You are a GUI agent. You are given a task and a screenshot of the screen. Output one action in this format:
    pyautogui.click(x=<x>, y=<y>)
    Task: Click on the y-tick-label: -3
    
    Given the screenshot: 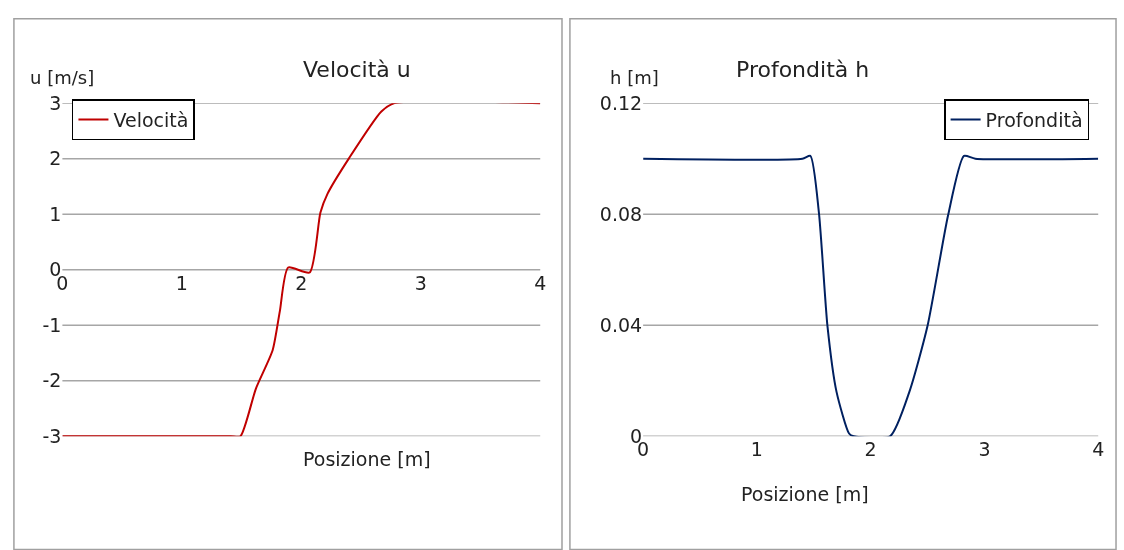 What is the action you would take?
    pyautogui.click(x=52, y=435)
    